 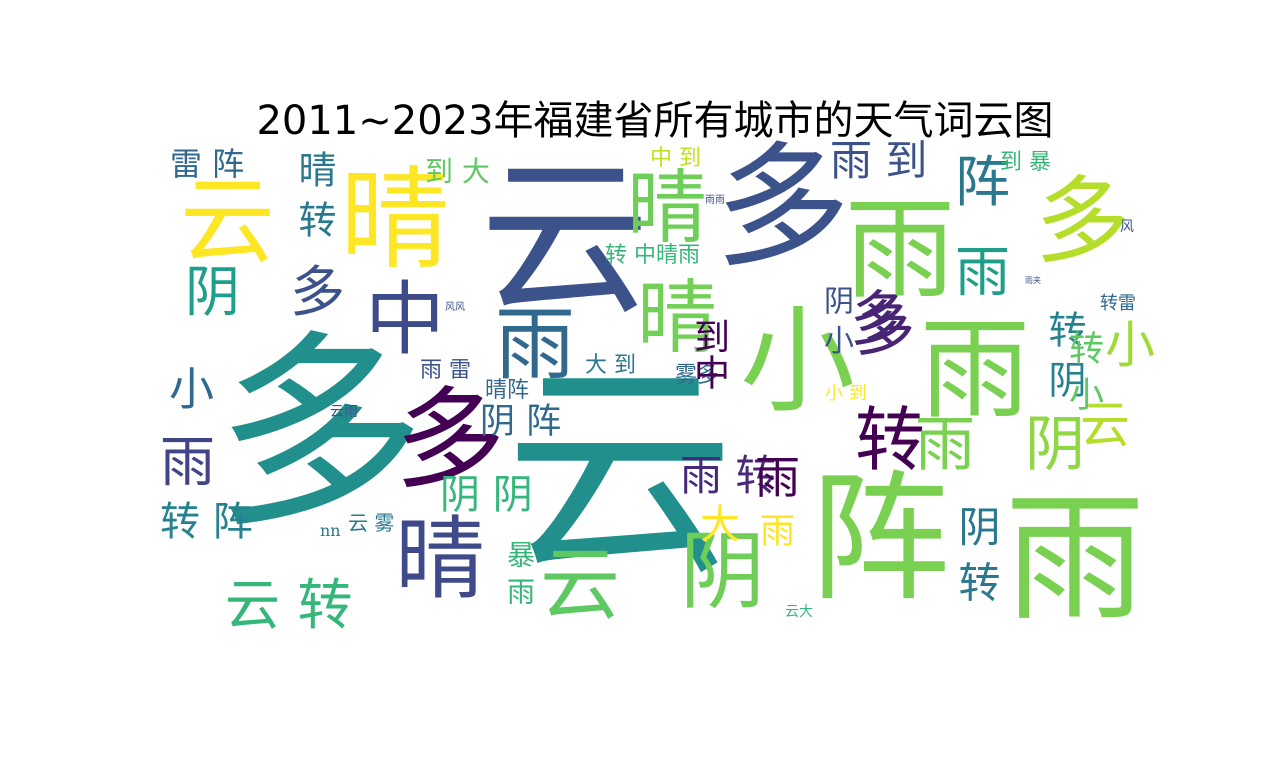 I want to click on word-15: 晴, so click(x=660, y=205).